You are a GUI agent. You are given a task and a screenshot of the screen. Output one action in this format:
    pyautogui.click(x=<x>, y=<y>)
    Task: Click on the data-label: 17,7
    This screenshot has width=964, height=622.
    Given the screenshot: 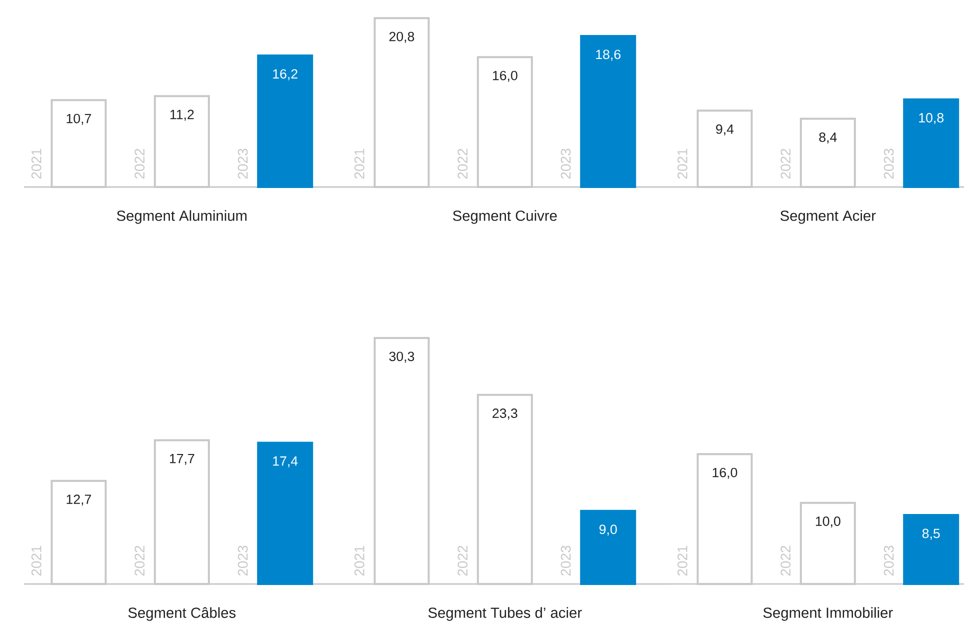 What is the action you would take?
    pyautogui.click(x=182, y=459)
    